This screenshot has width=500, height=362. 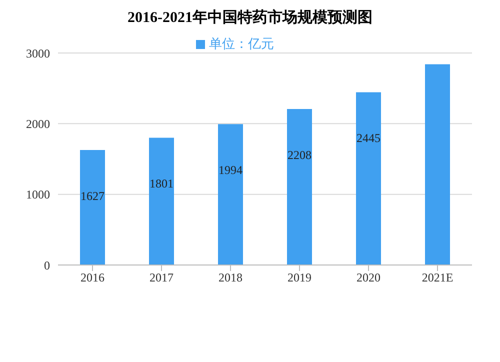 What do you see at coordinates (241, 44) in the screenshot?
I see `legend-label: 单位：亿元` at bounding box center [241, 44].